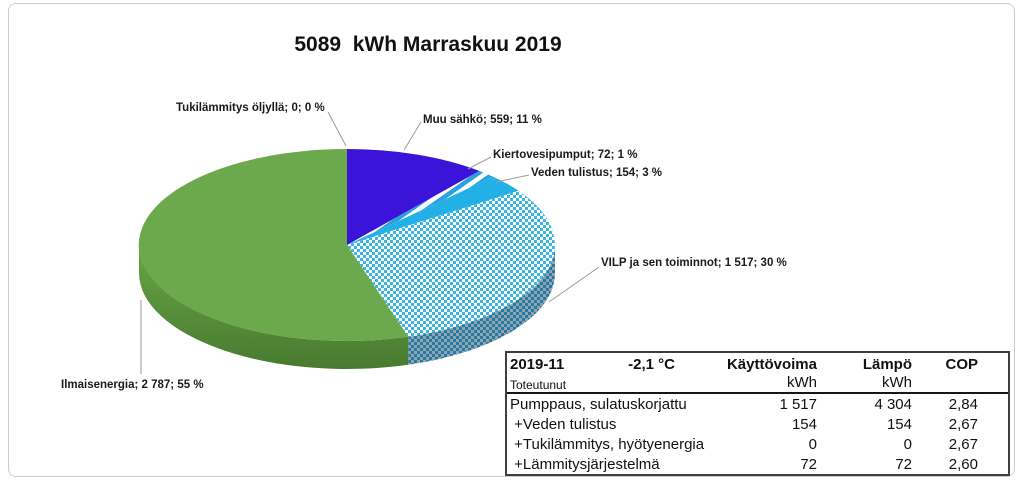  Describe the element at coordinates (961, 364) in the screenshot. I see `table-col-cop: COP` at that location.